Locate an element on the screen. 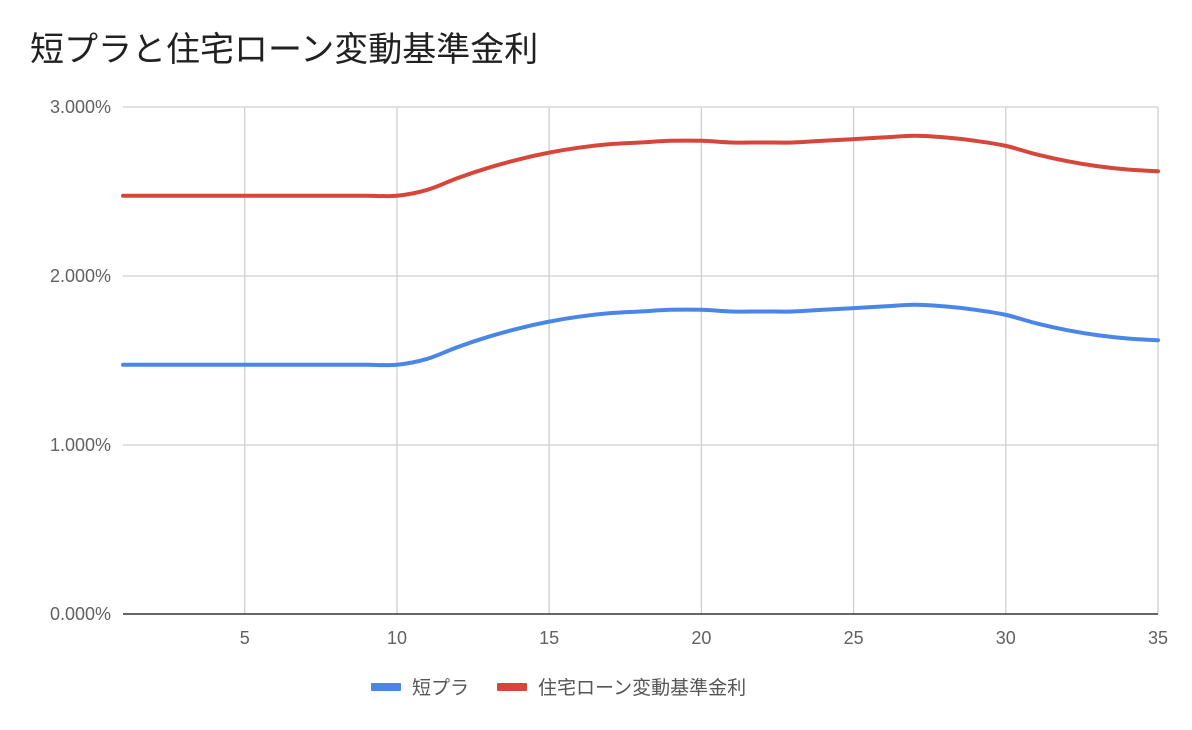 The height and width of the screenshot is (730, 1192). x-tick-label: 15 is located at coordinates (549, 638).